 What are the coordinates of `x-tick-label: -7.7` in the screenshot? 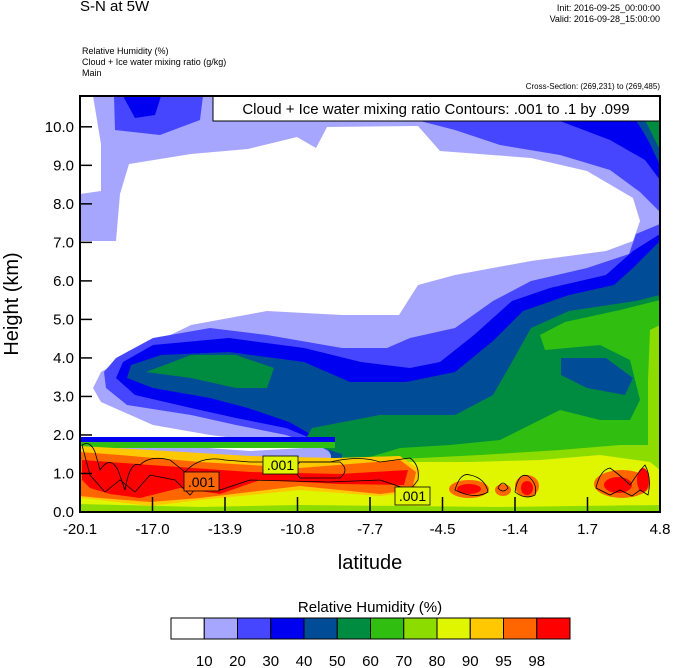 It's located at (370, 529).